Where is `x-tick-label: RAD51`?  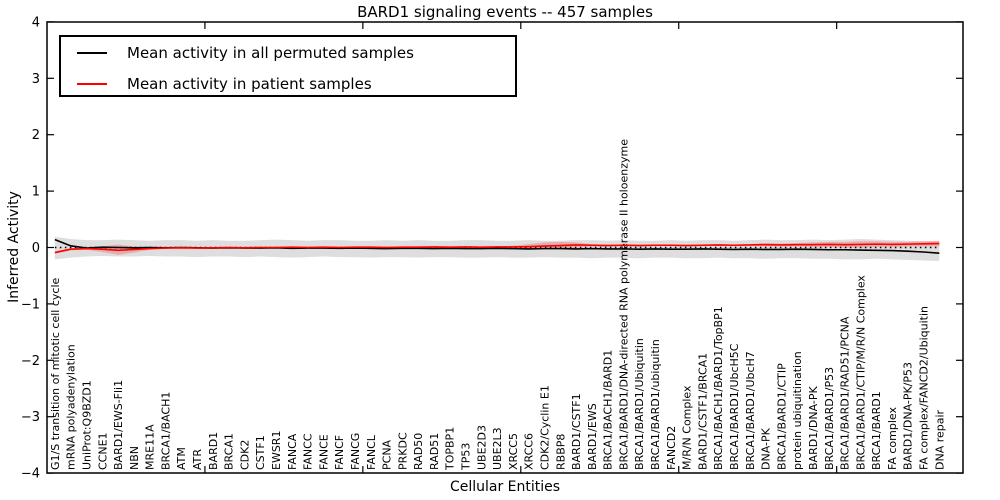 x-tick-label: RAD51 is located at coordinates (434, 451).